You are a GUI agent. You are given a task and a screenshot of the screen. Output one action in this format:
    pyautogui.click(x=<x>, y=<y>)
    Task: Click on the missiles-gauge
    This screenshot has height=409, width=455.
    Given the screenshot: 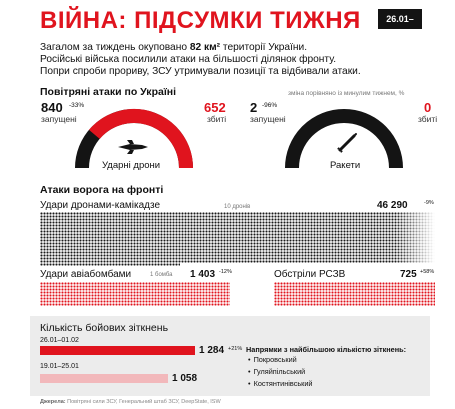 What is the action you would take?
    pyautogui.click(x=344, y=139)
    